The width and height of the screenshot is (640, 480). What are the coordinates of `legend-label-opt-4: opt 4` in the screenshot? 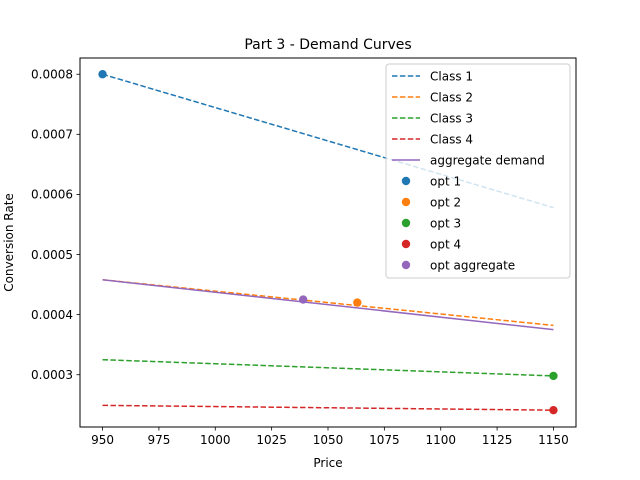 It's located at (445, 244).